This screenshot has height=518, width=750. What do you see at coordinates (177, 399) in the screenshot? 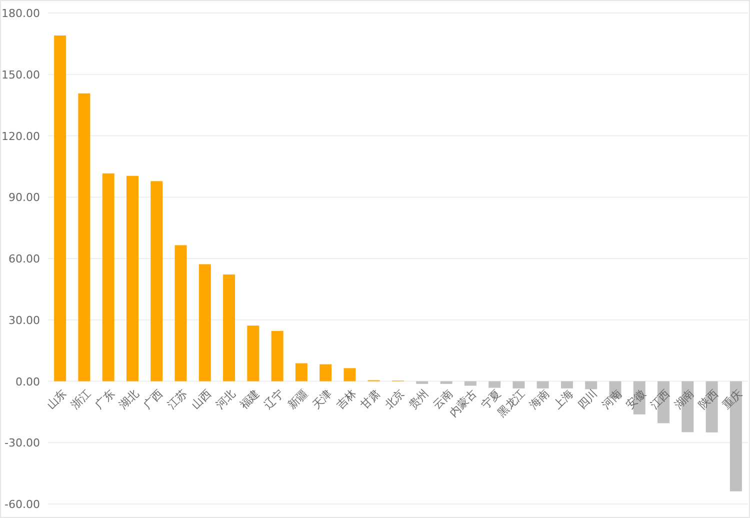
I see `x-tick-label: 江苏` at bounding box center [177, 399].